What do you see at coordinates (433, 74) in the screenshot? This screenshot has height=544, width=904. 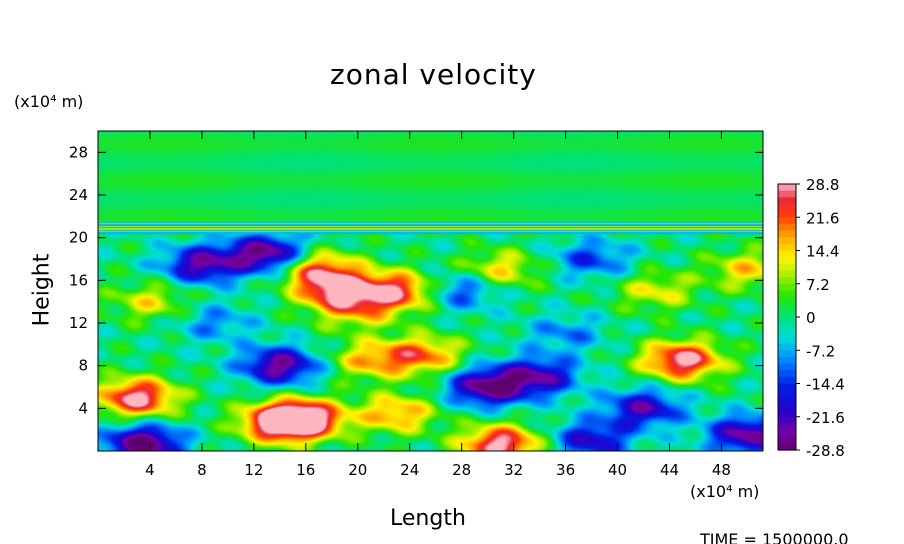 I see `chart-title: zonal velocity` at bounding box center [433, 74].